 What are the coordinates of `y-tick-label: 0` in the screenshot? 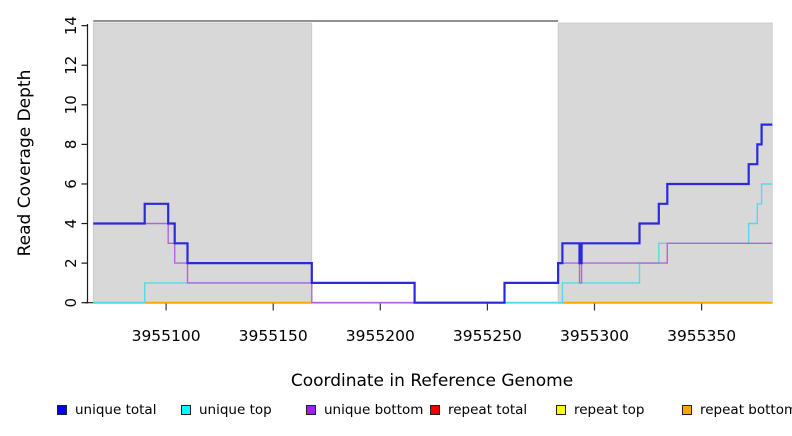 It's located at (71, 303).